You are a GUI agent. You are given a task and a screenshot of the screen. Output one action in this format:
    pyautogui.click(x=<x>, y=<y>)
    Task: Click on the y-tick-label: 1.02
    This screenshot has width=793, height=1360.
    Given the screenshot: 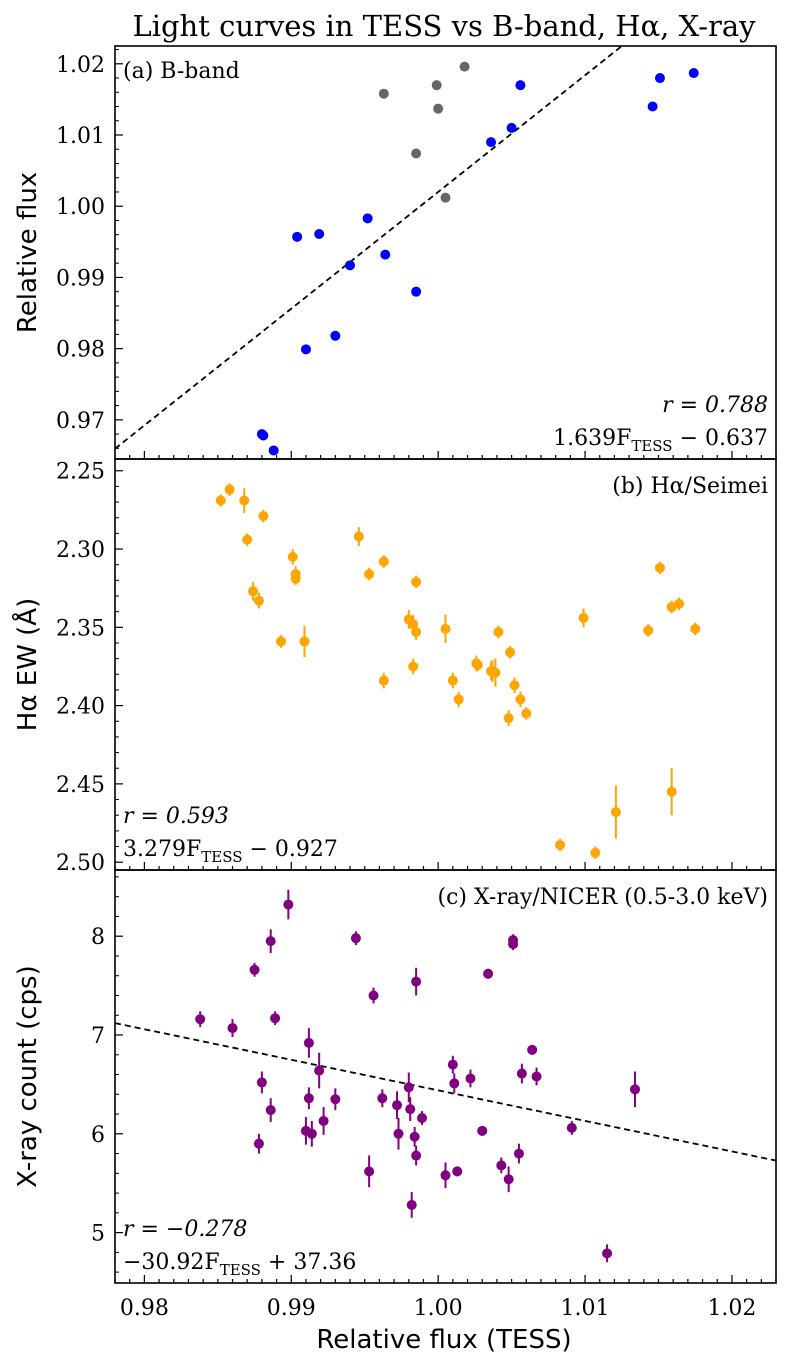 What is the action you would take?
    pyautogui.click(x=80, y=65)
    